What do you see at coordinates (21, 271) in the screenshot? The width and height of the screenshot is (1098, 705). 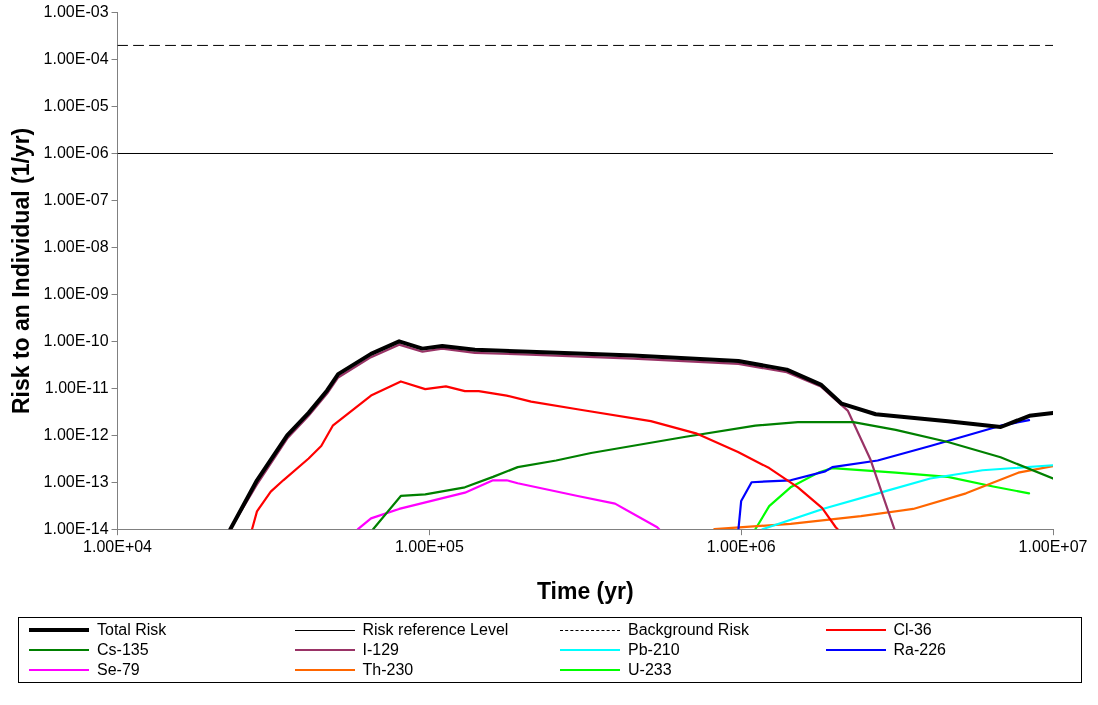 I see `y-axis-title: Risk to an Individual (1/yr)` at bounding box center [21, 271].